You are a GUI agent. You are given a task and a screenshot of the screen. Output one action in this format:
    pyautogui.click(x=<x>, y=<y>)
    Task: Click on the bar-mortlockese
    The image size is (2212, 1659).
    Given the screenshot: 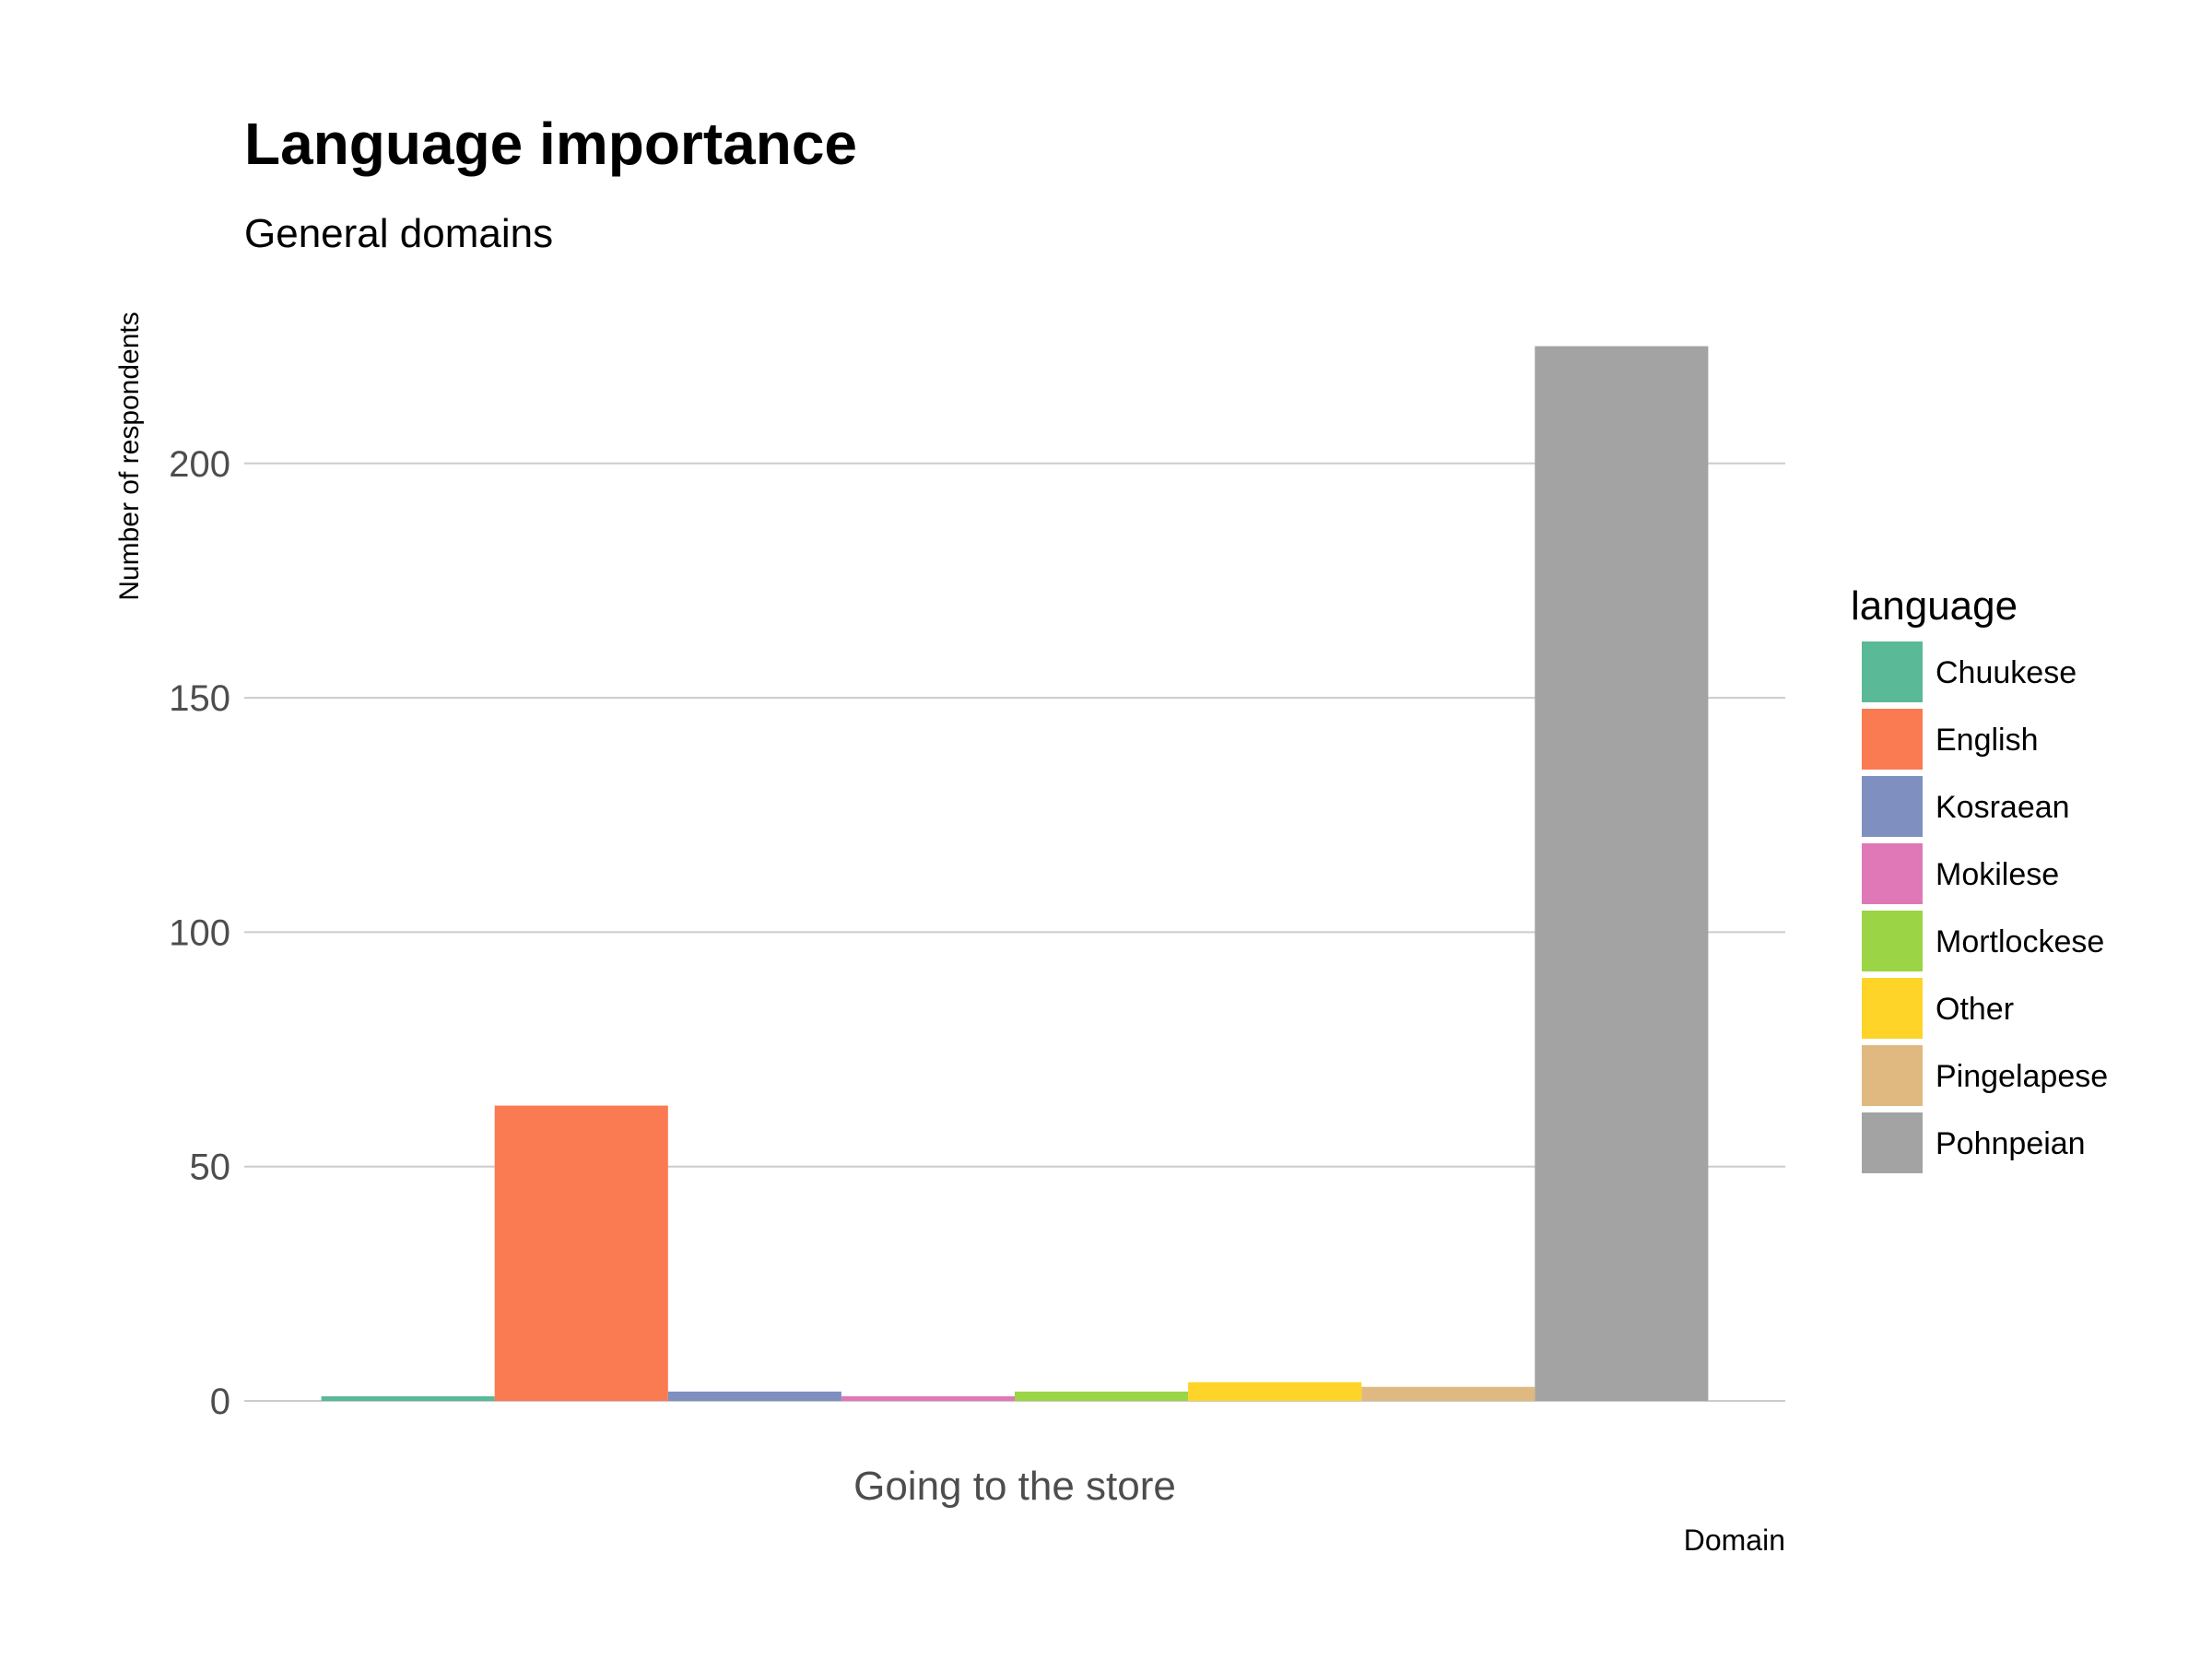 What is the action you would take?
    pyautogui.click(x=1102, y=1396)
    